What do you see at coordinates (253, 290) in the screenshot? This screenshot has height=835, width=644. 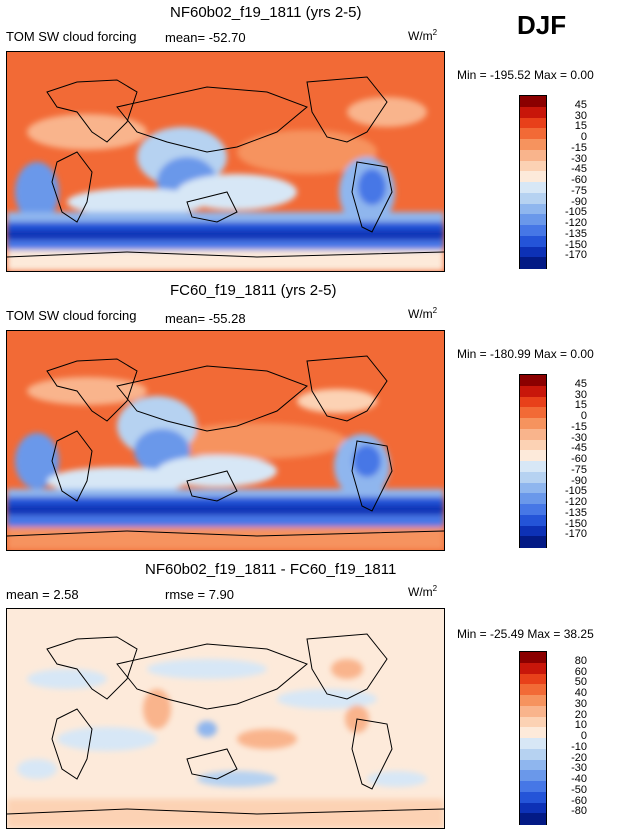 I see `panel-2-title: FC60_f19_1811 (yrs 2-5)` at bounding box center [253, 290].